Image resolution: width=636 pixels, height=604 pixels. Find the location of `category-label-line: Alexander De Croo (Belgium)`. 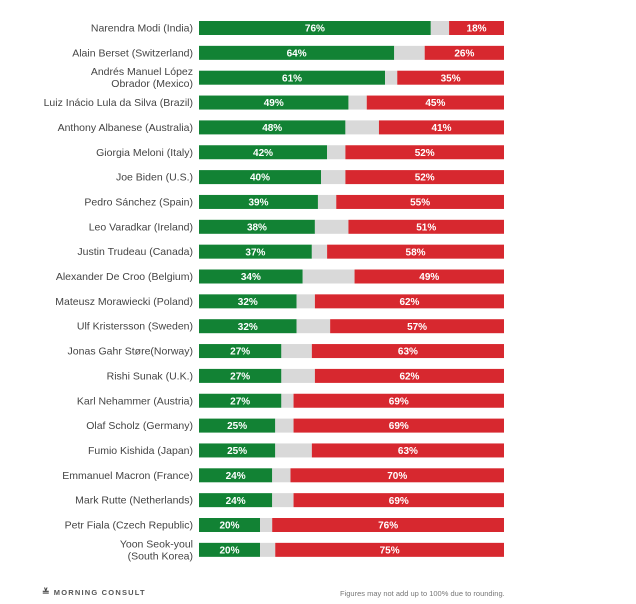

category-label-line: Alexander De Croo (Belgium) is located at coordinates (124, 277).